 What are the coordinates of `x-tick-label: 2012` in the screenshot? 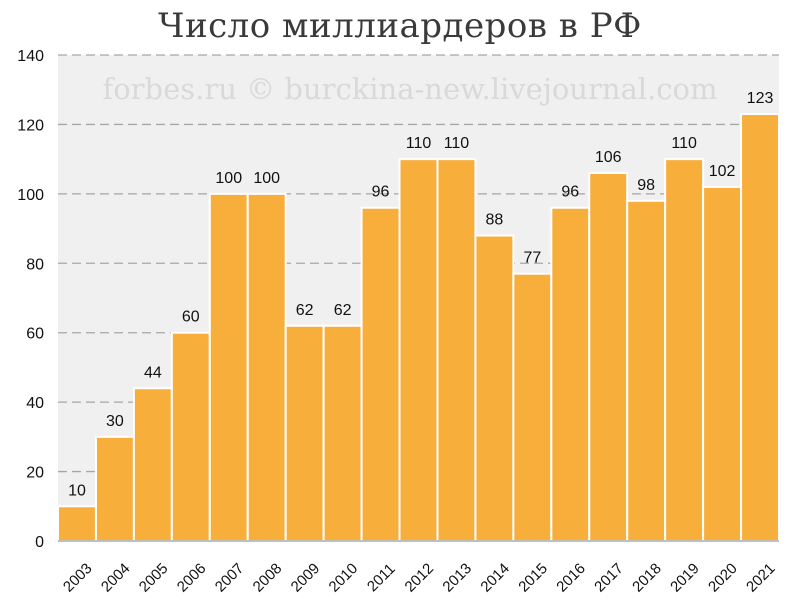 It's located at (420, 578).